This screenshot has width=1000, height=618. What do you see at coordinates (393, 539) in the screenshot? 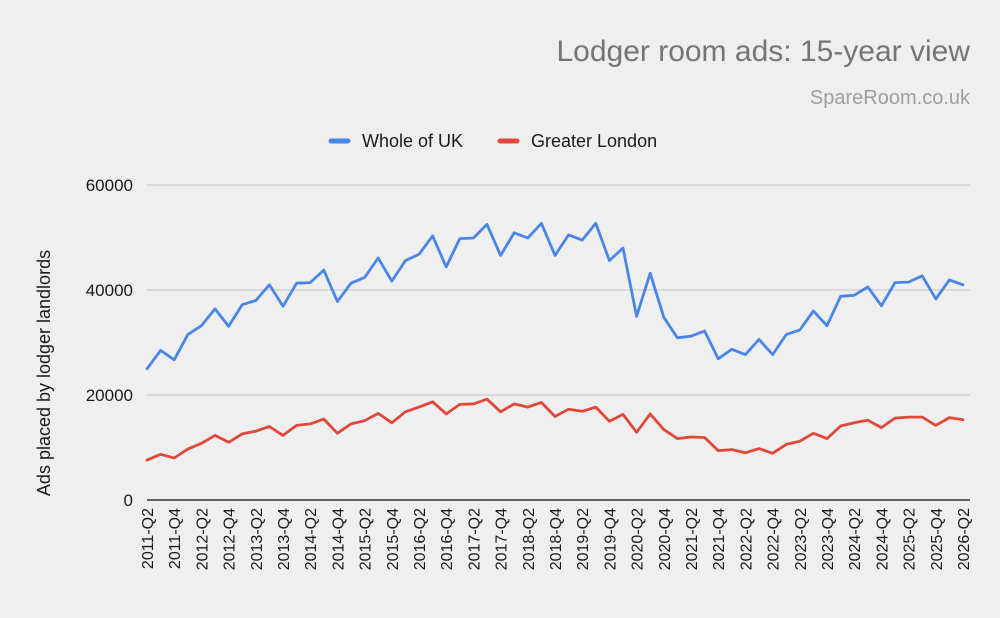
I see `x-tick-label: 2015-Q4` at bounding box center [393, 539].